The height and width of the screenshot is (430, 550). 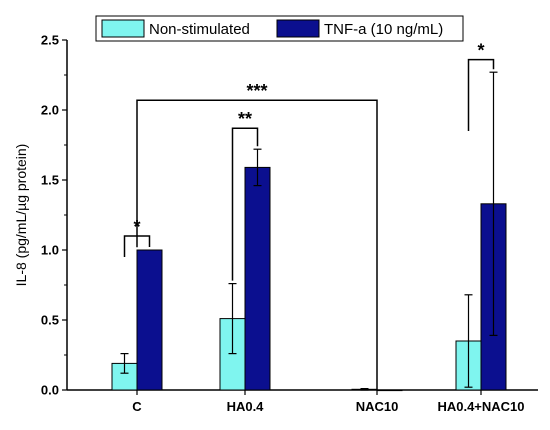 I want to click on legend-swatch-non-stimulated, so click(x=123, y=28).